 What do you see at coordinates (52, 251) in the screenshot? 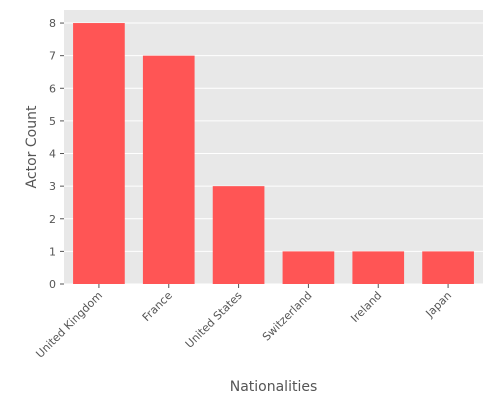
I see `y-tick-label: 1` at bounding box center [52, 251].